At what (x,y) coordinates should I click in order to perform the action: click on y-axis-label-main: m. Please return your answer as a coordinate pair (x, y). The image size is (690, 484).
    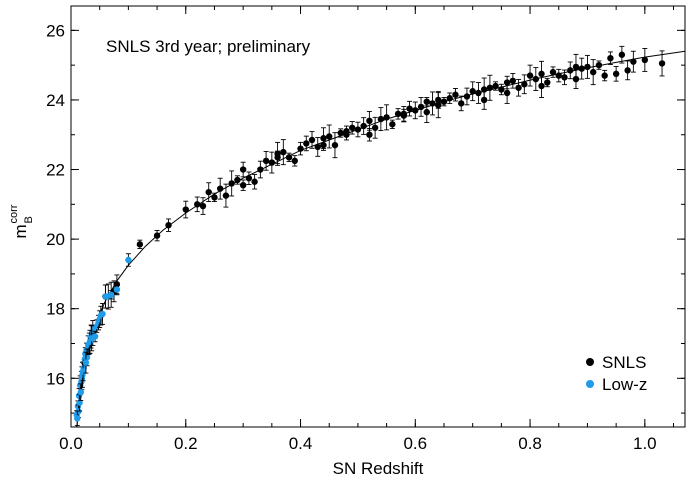
    Looking at the image, I should click on (20, 231).